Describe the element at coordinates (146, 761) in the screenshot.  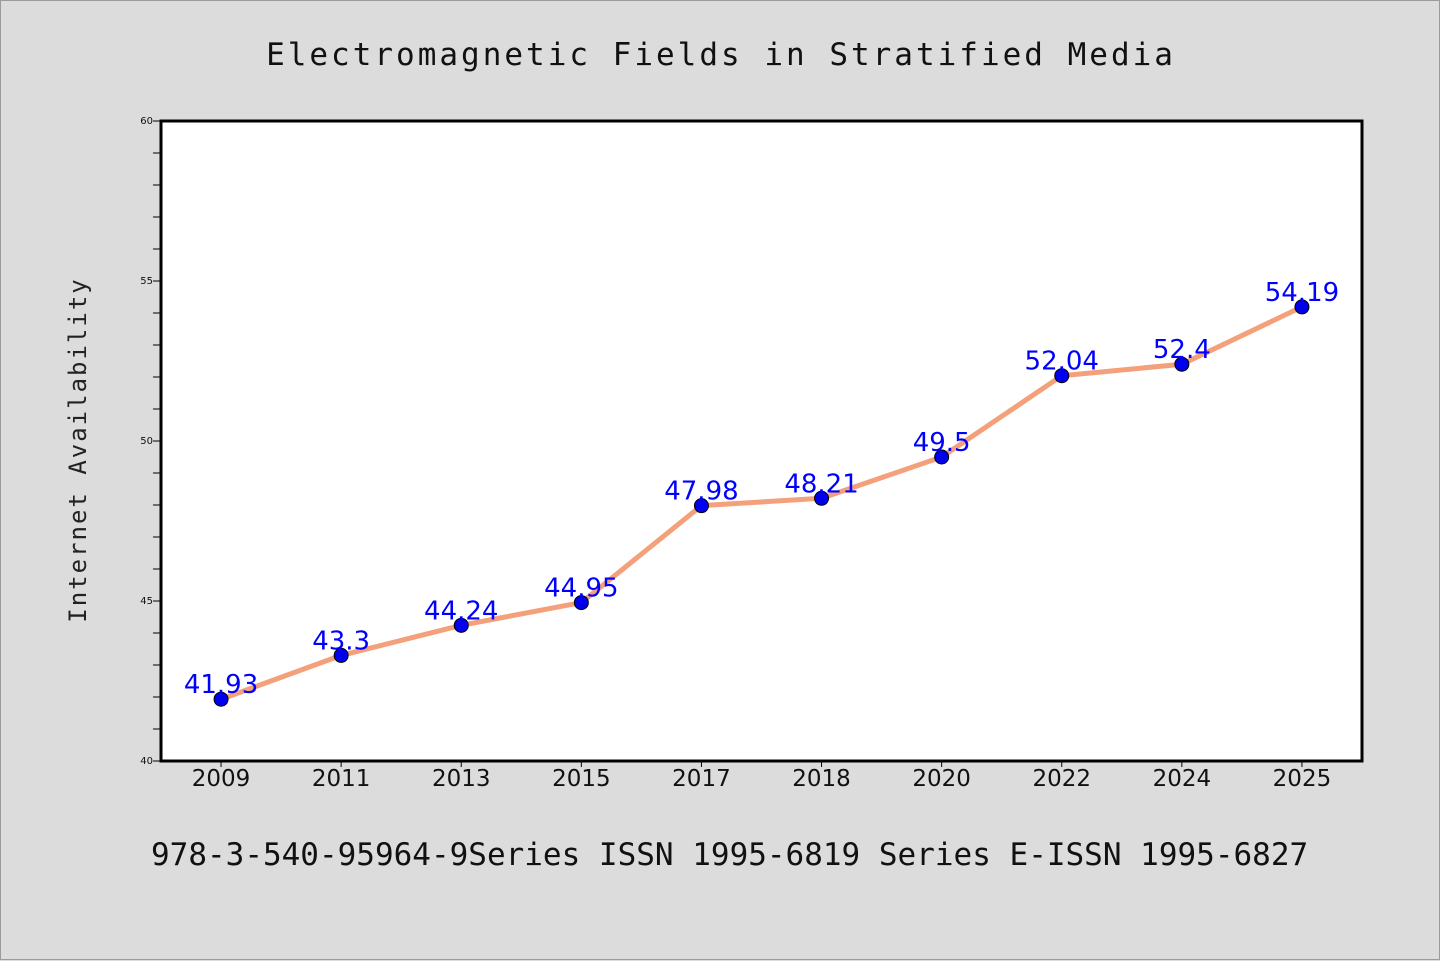
I see `y-tick-label: 40` at that location.